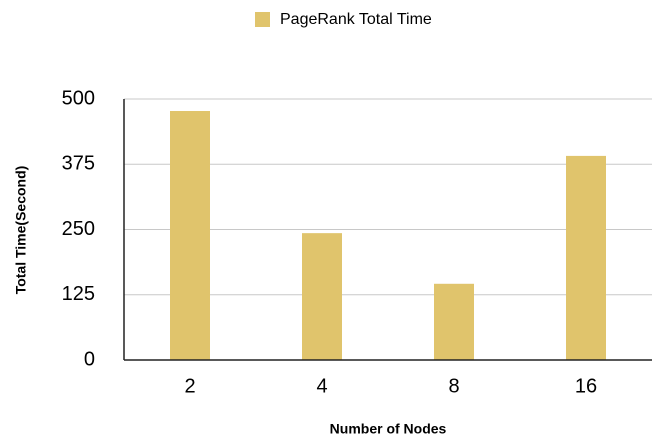 The height and width of the screenshot is (441, 653). I want to click on x-tick-label: 16, so click(586, 386).